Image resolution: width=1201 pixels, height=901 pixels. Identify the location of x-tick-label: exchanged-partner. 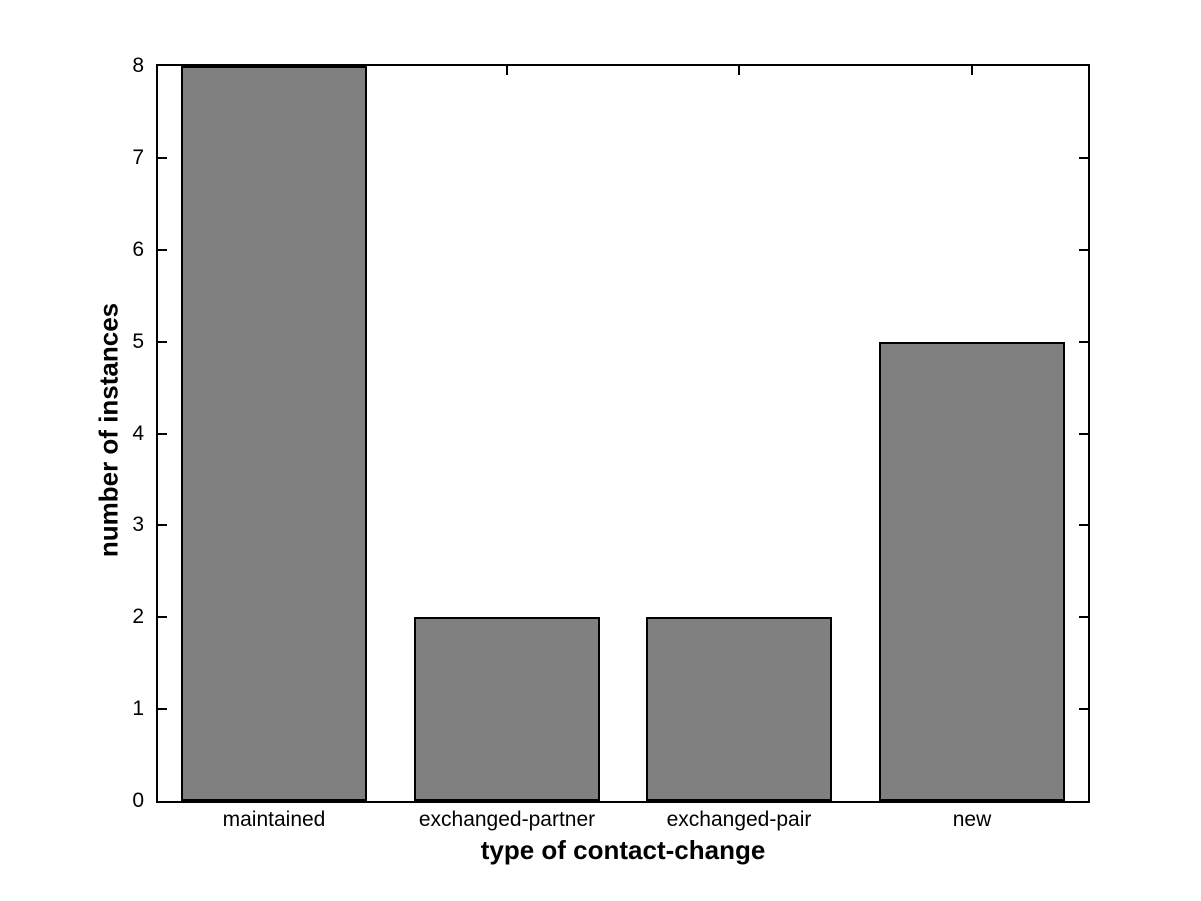
(507, 819).